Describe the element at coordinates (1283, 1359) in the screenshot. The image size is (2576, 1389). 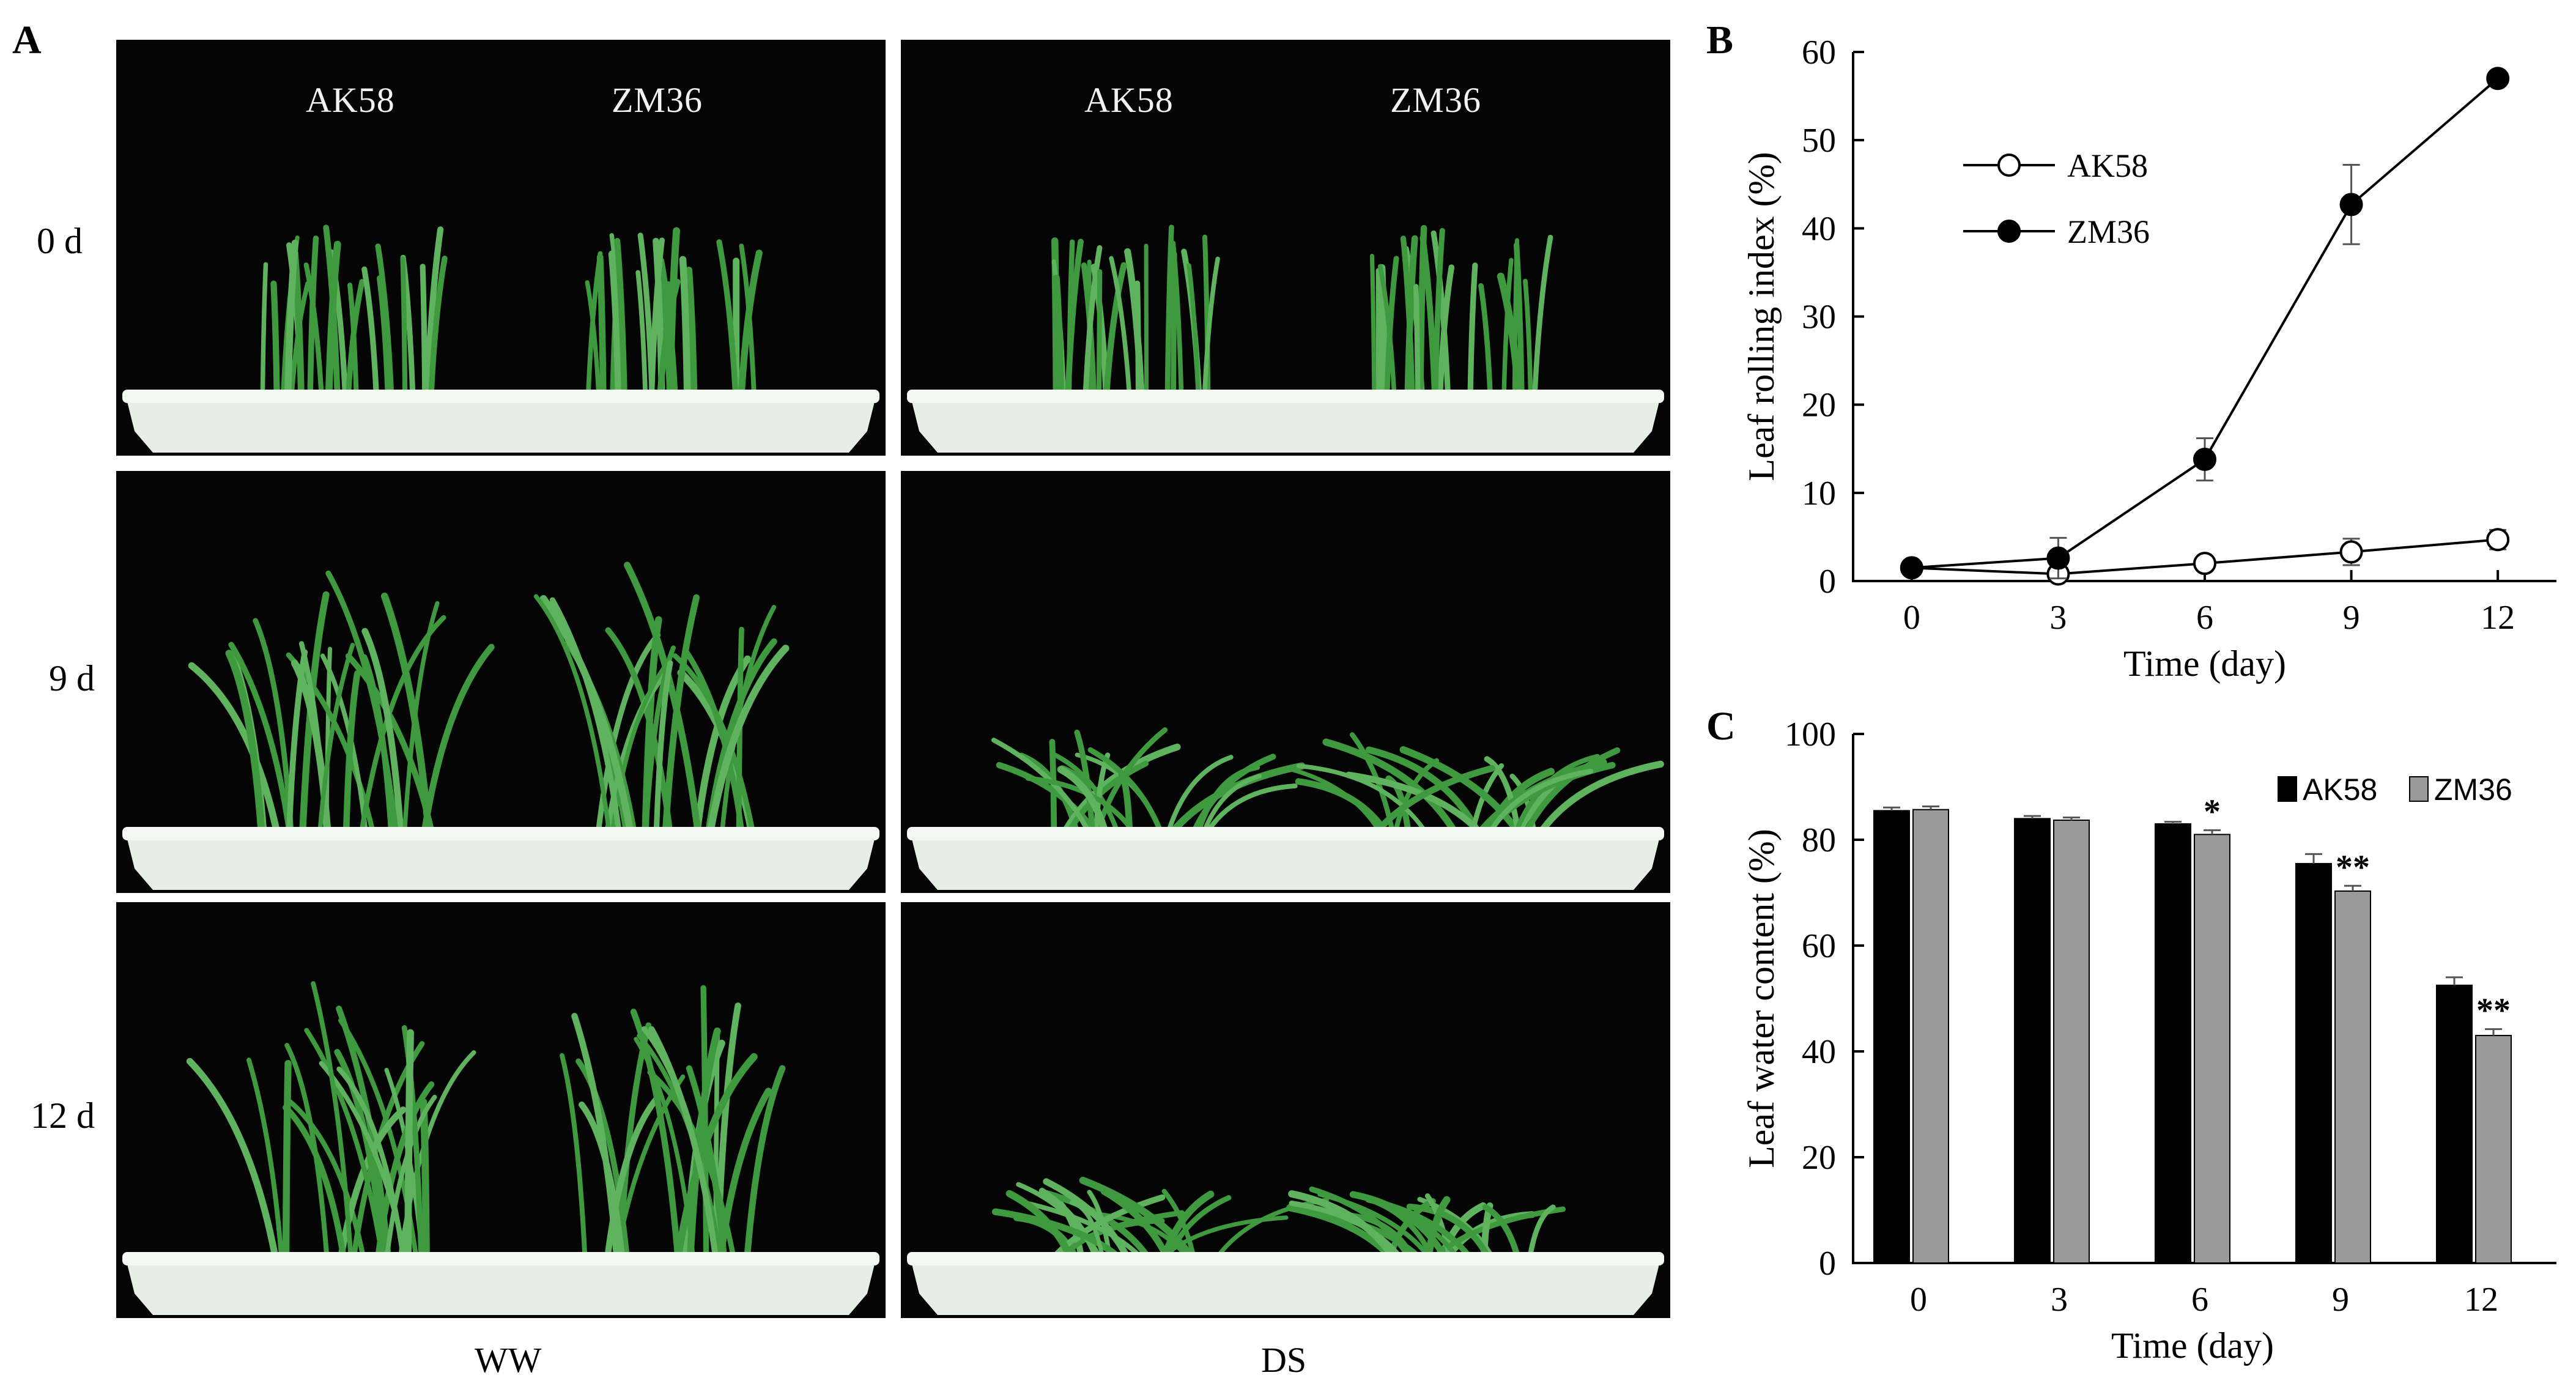
I see `col-label-ds: DS` at that location.